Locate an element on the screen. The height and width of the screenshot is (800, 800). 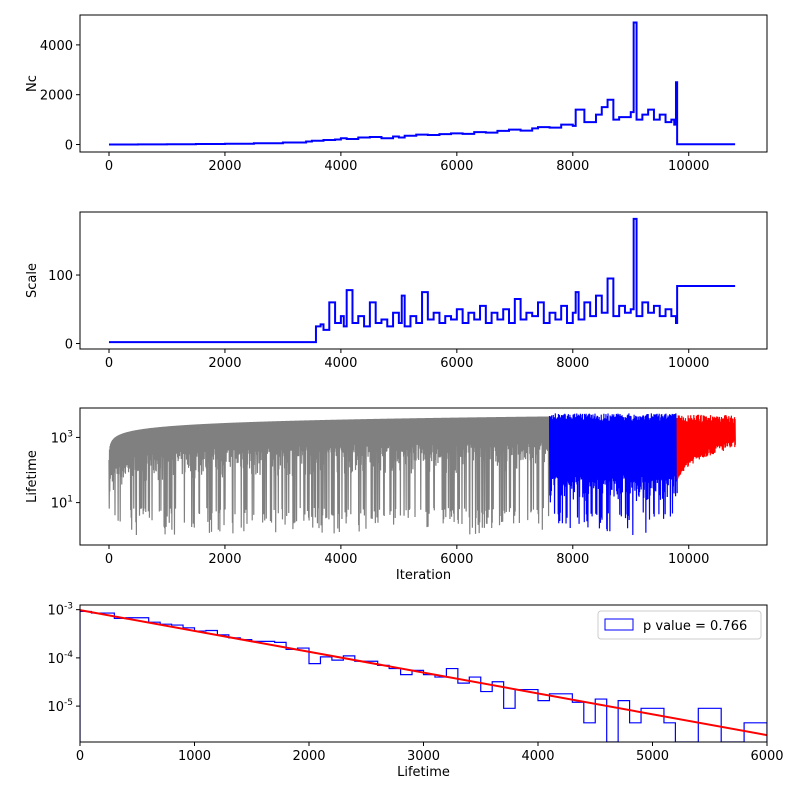
y-tick-label: 4000 is located at coordinates (56, 46).